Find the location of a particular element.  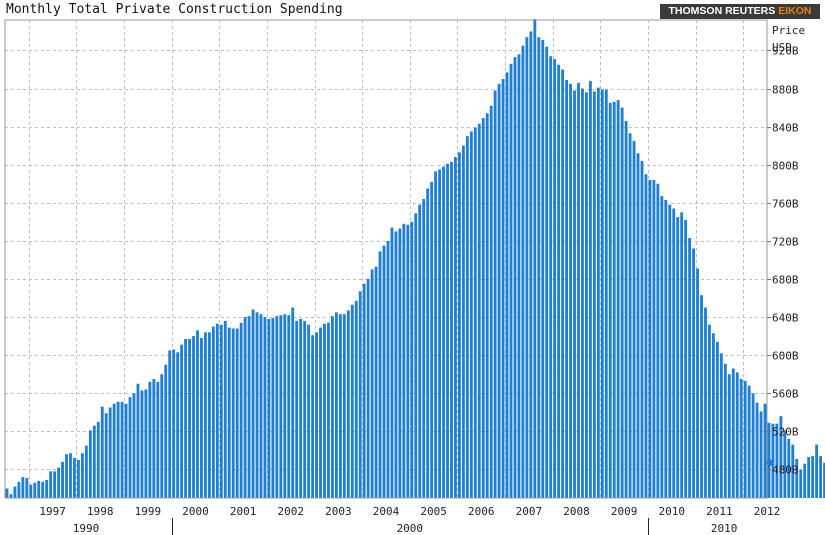

x-tick-label: 2012 is located at coordinates (767, 511).